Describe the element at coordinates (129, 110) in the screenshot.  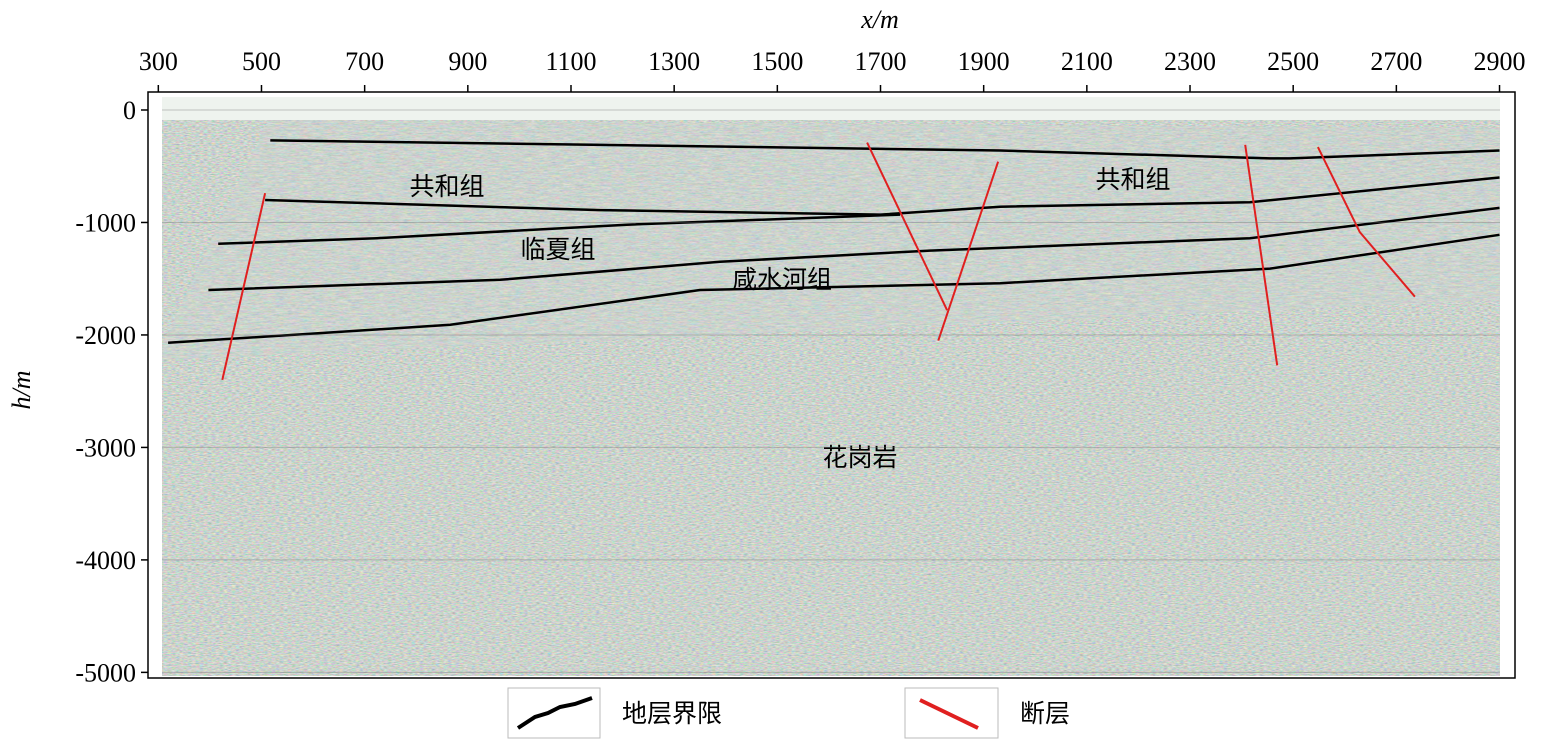
I see `y-tick-label: 0` at that location.